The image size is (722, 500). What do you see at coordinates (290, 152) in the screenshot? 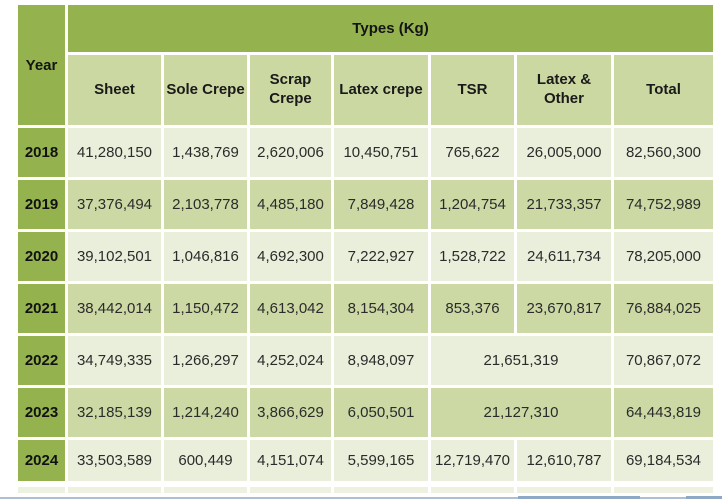
I see `data-cell-scrap-crepe: 2,620,006` at bounding box center [290, 152].